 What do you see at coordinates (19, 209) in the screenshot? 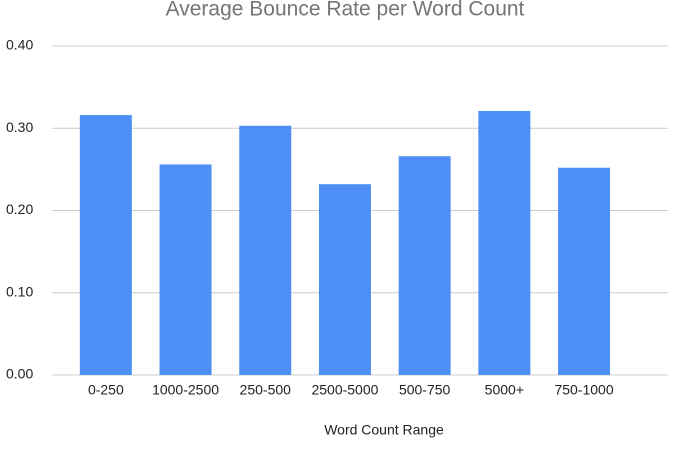
I see `y-tick-label: 0.20` at bounding box center [19, 209].